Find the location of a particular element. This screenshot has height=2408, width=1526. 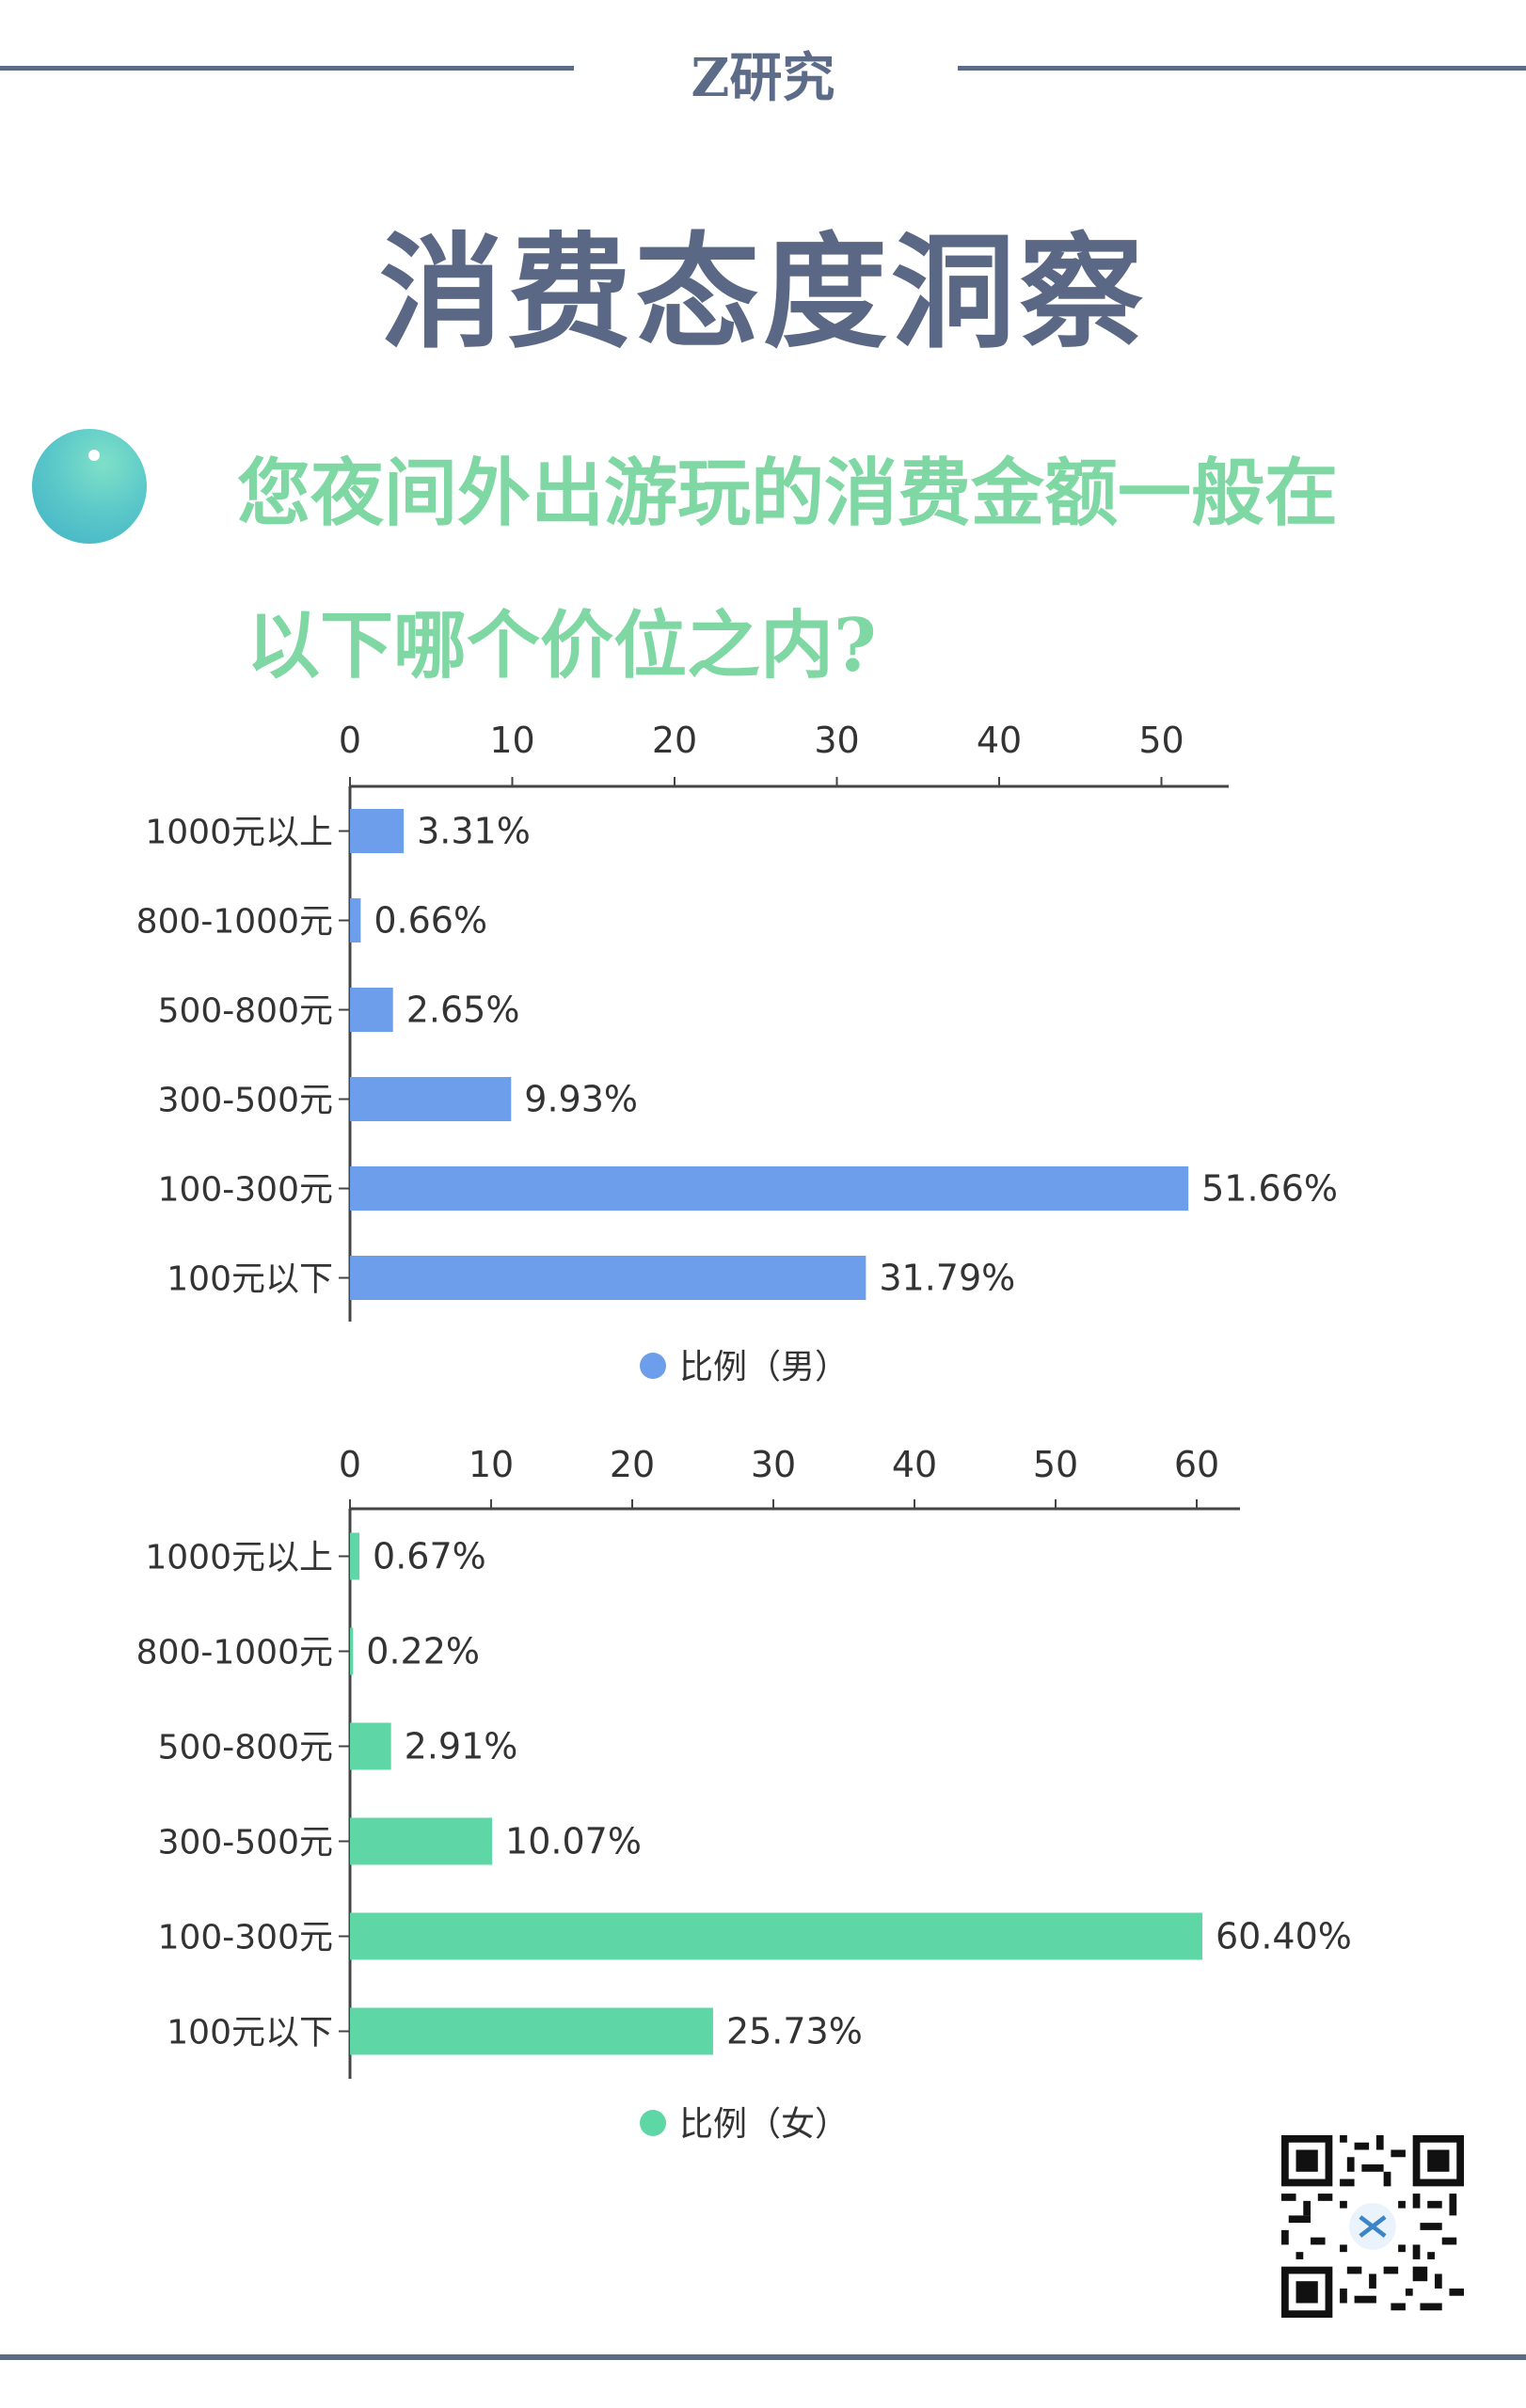

chart-1-category-label: 500-800元 is located at coordinates (245, 1012).